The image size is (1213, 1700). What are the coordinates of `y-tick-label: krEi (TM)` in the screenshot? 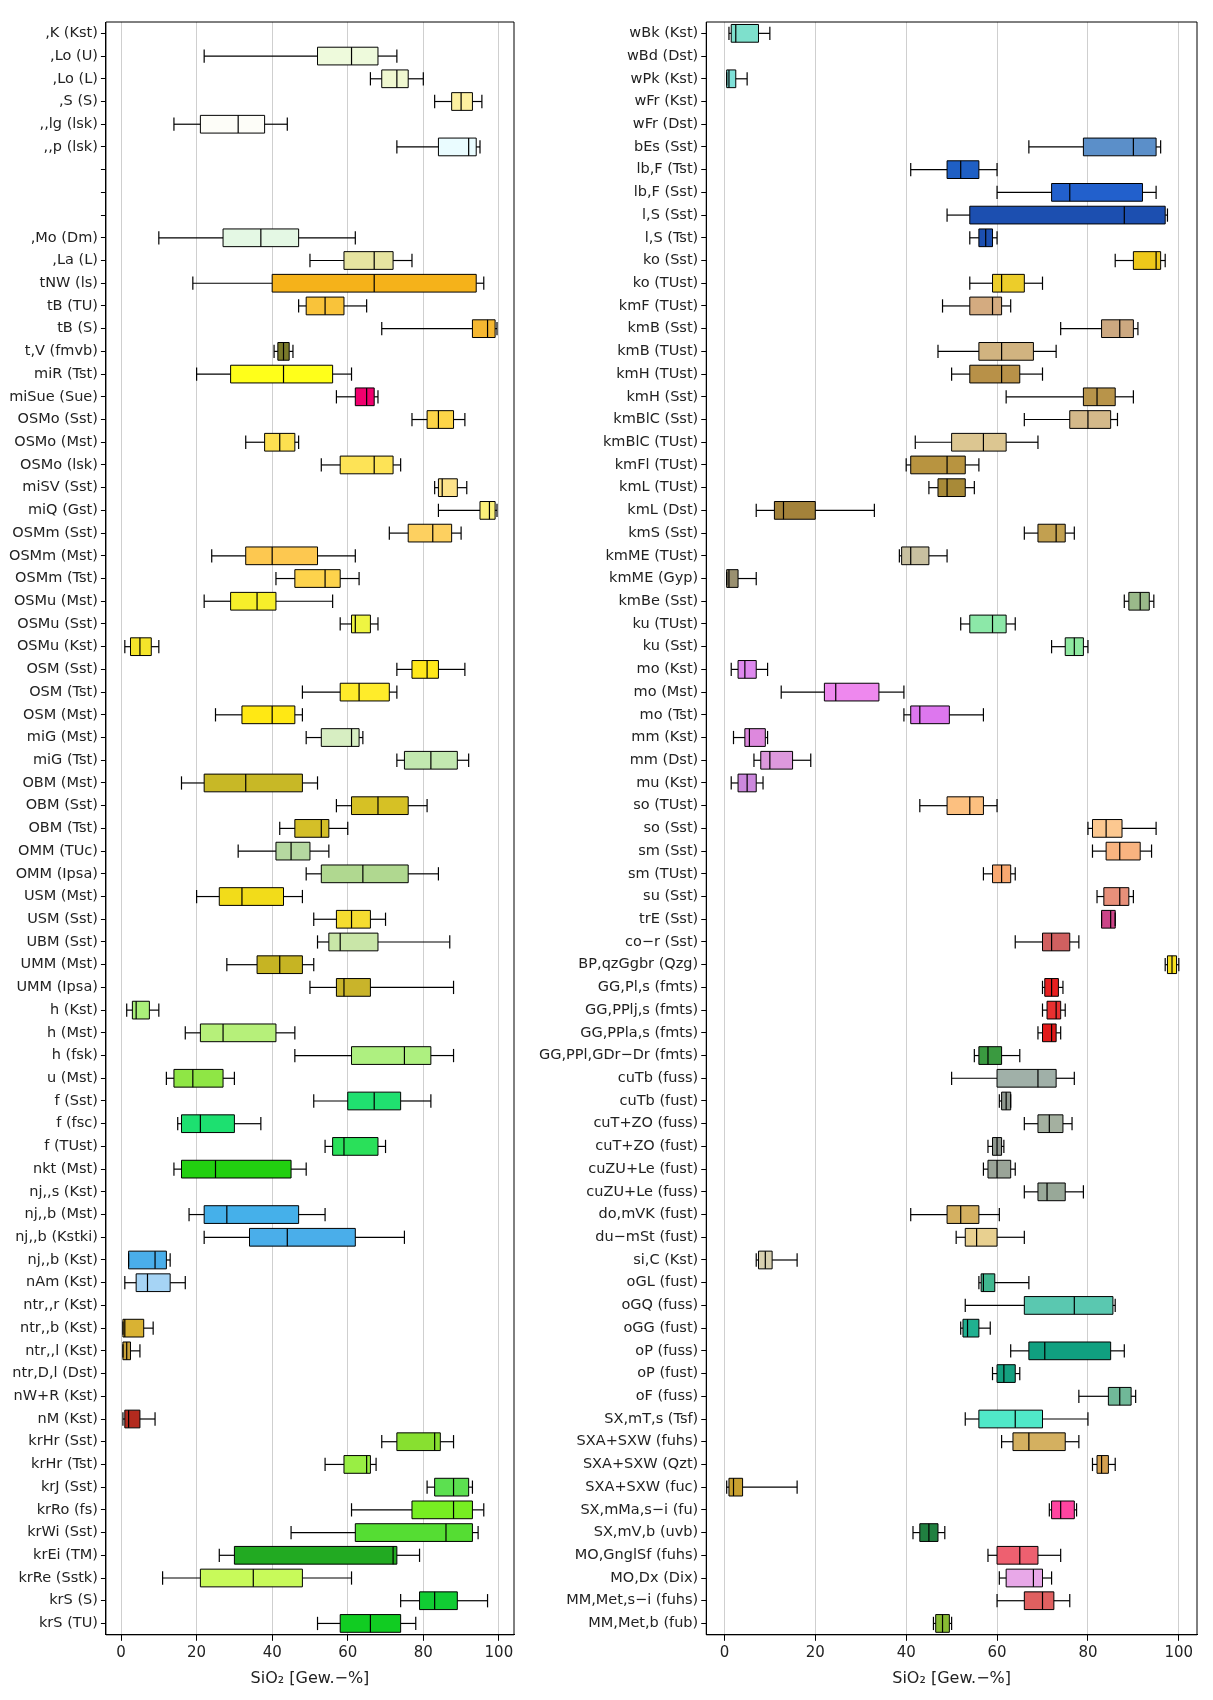 It's located at (65, 1554).